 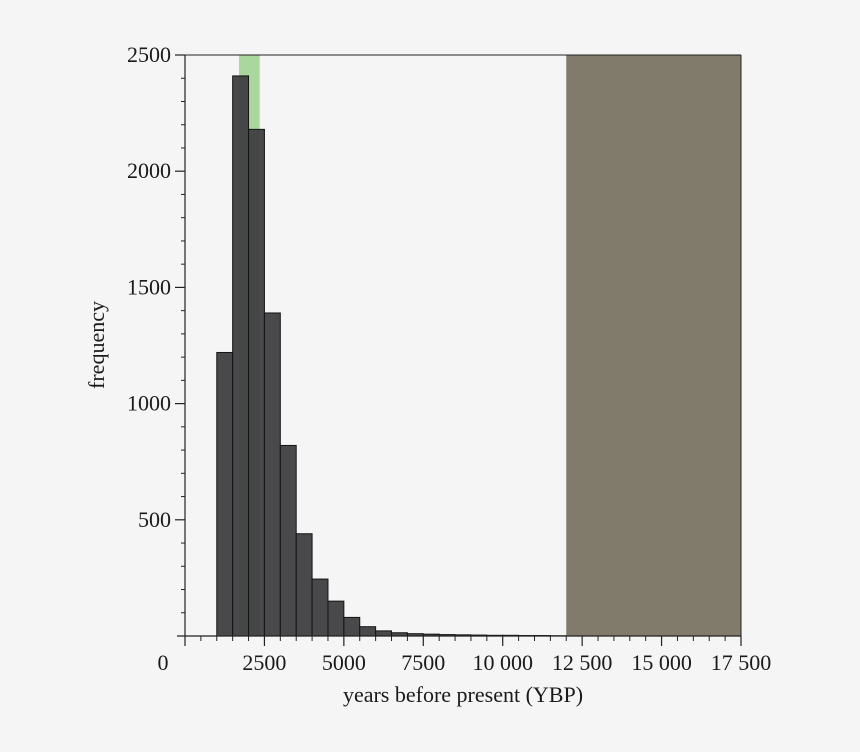 I want to click on x-tick-label: 12 500, so click(x=582, y=662).